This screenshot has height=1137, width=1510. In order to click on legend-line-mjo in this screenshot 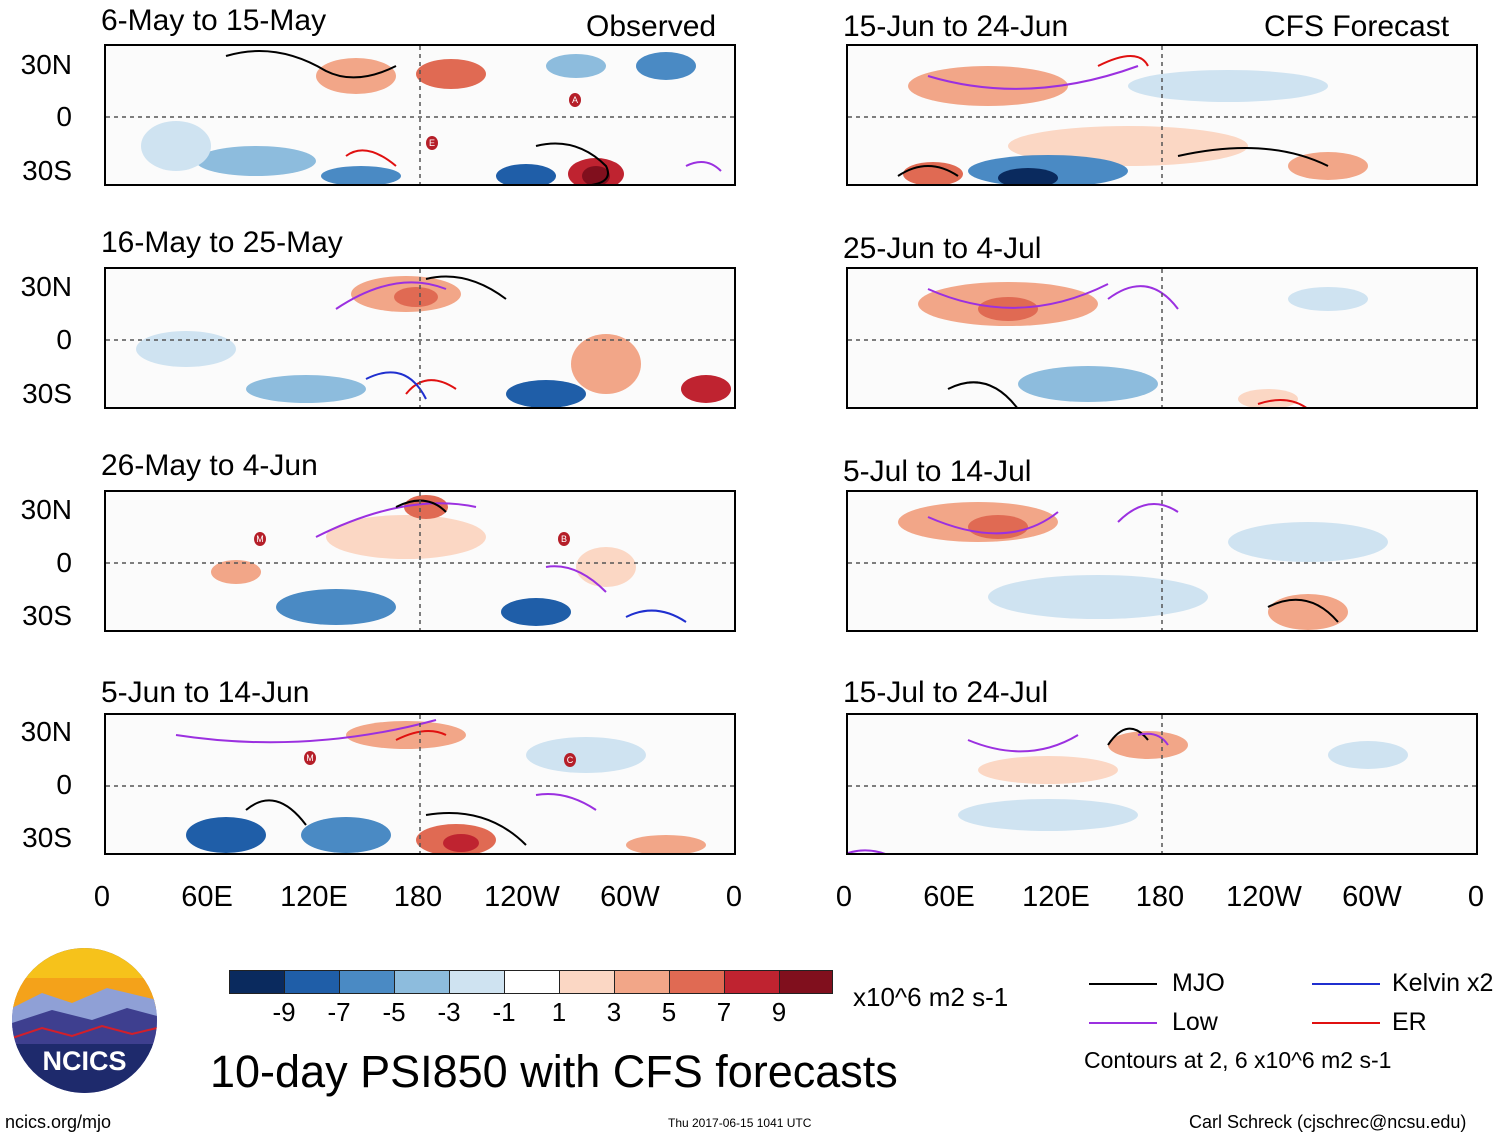, I will do `click(1123, 984)`.